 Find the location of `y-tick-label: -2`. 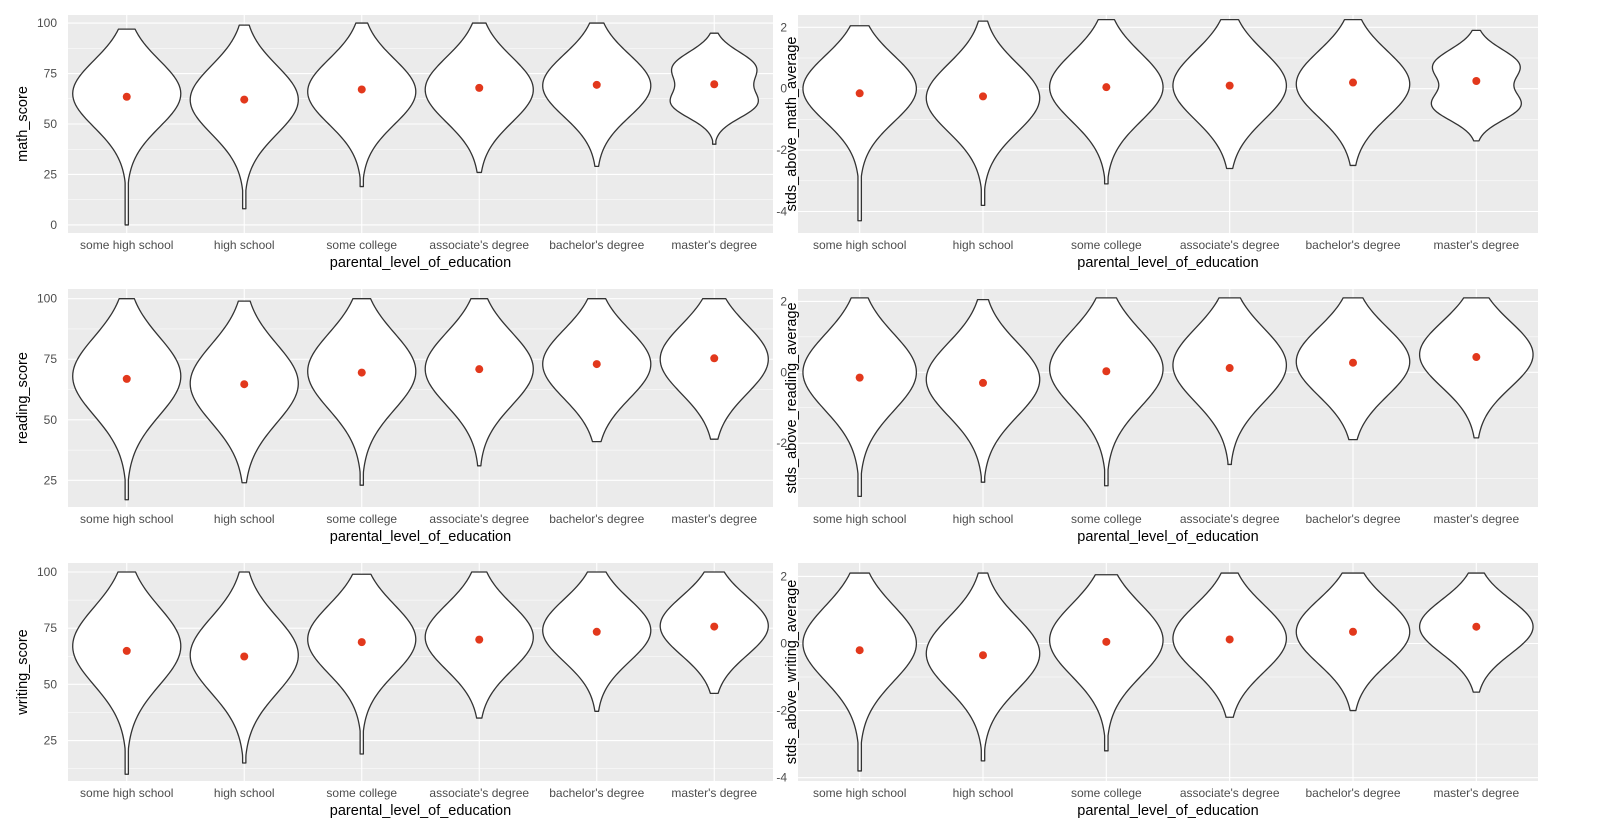

y-tick-label: -2 is located at coordinates (781, 711).